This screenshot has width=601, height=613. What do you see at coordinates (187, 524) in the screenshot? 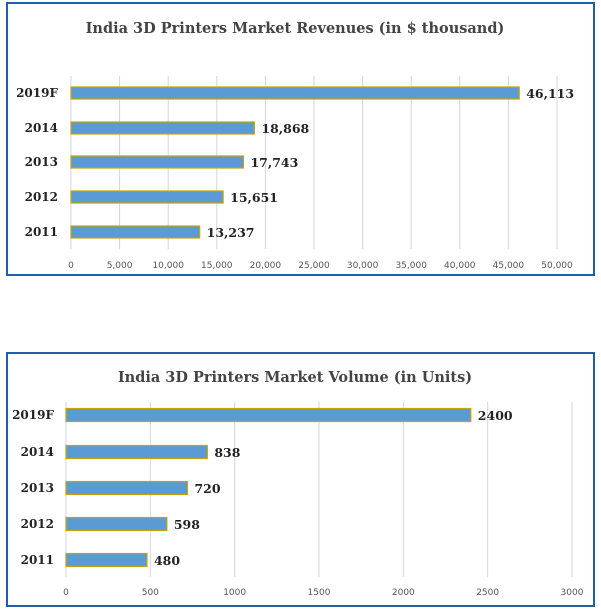
I see `data-label: 598` at bounding box center [187, 524].